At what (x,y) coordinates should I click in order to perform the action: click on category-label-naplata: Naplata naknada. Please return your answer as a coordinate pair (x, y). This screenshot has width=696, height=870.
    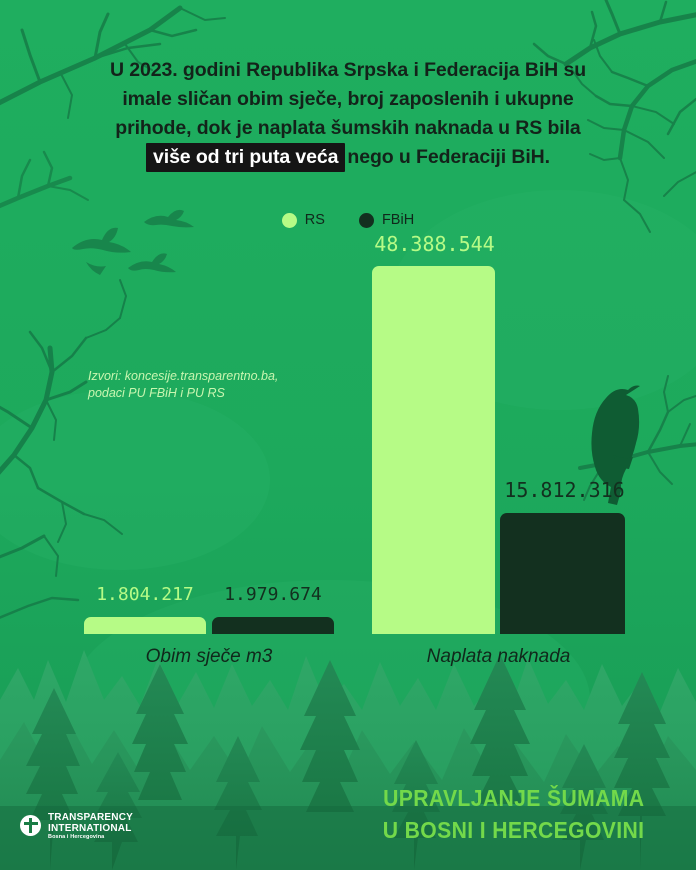
    Looking at the image, I should click on (498, 656).